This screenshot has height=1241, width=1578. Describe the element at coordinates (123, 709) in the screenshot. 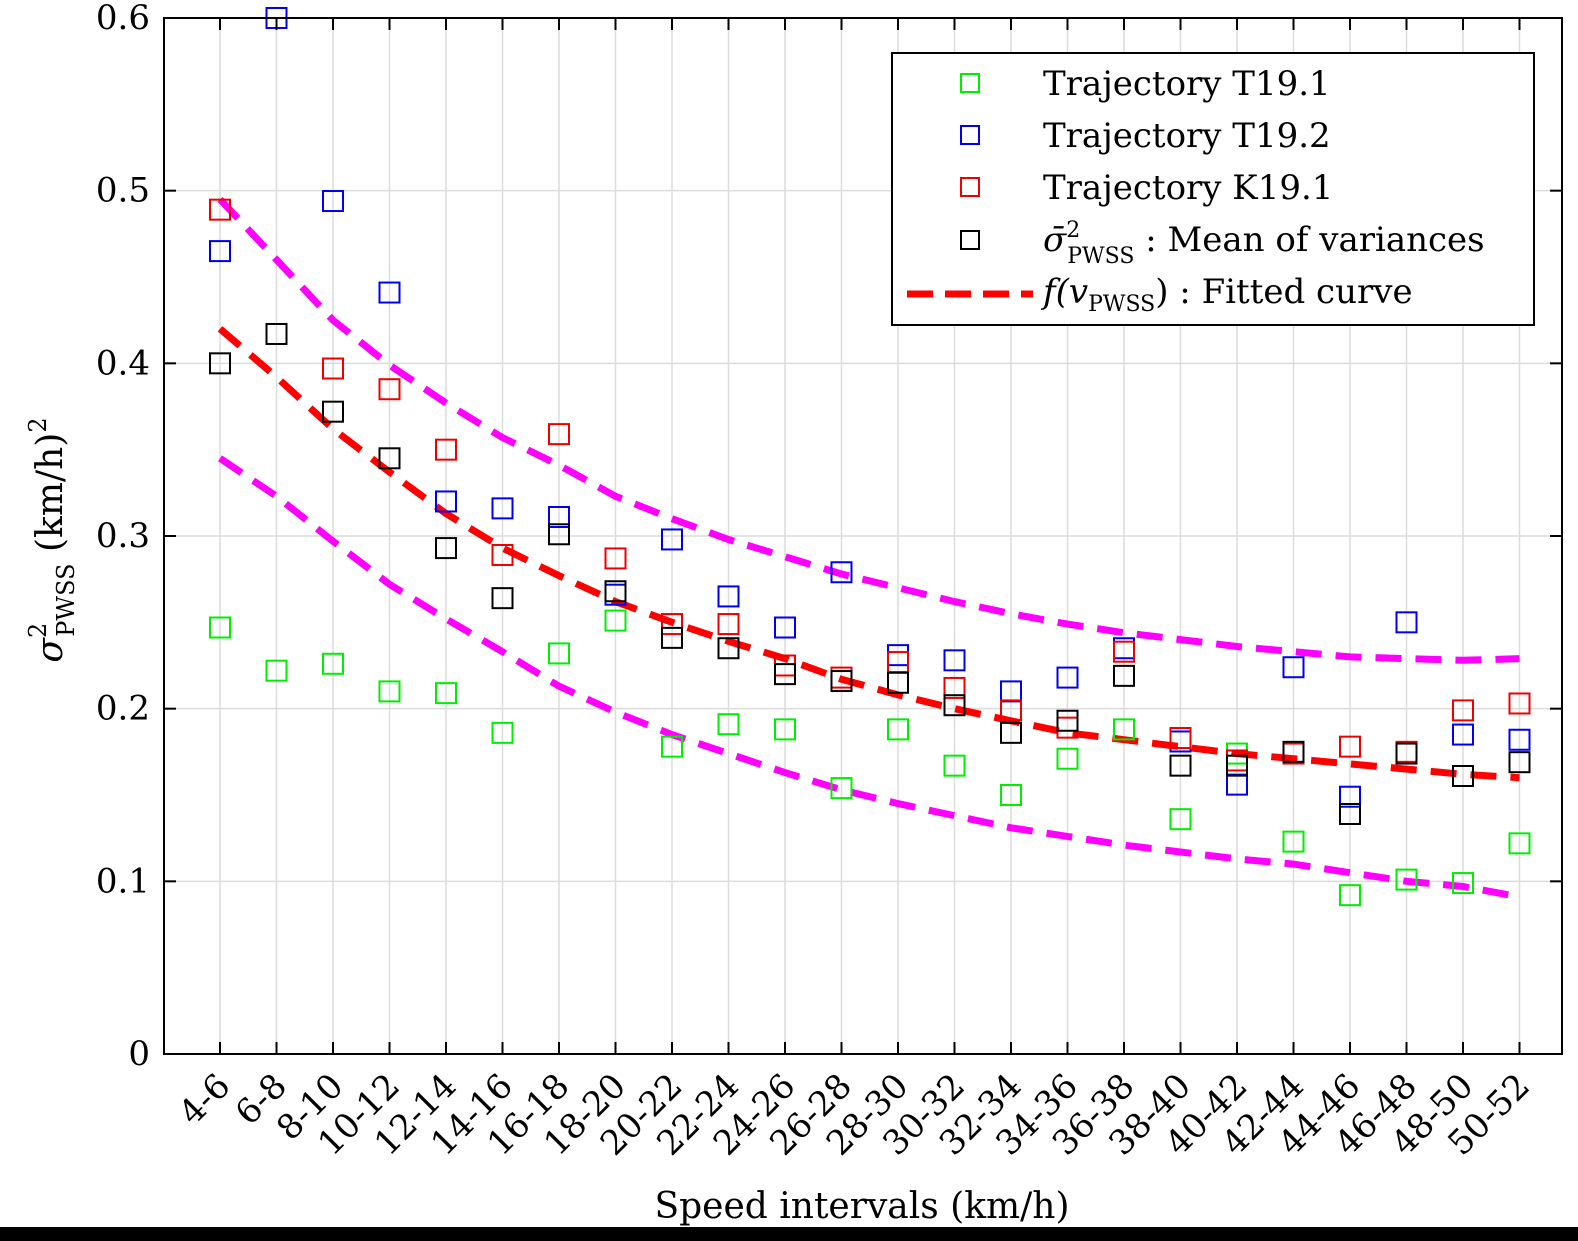

I see `y-tick-label: 0.2` at that location.